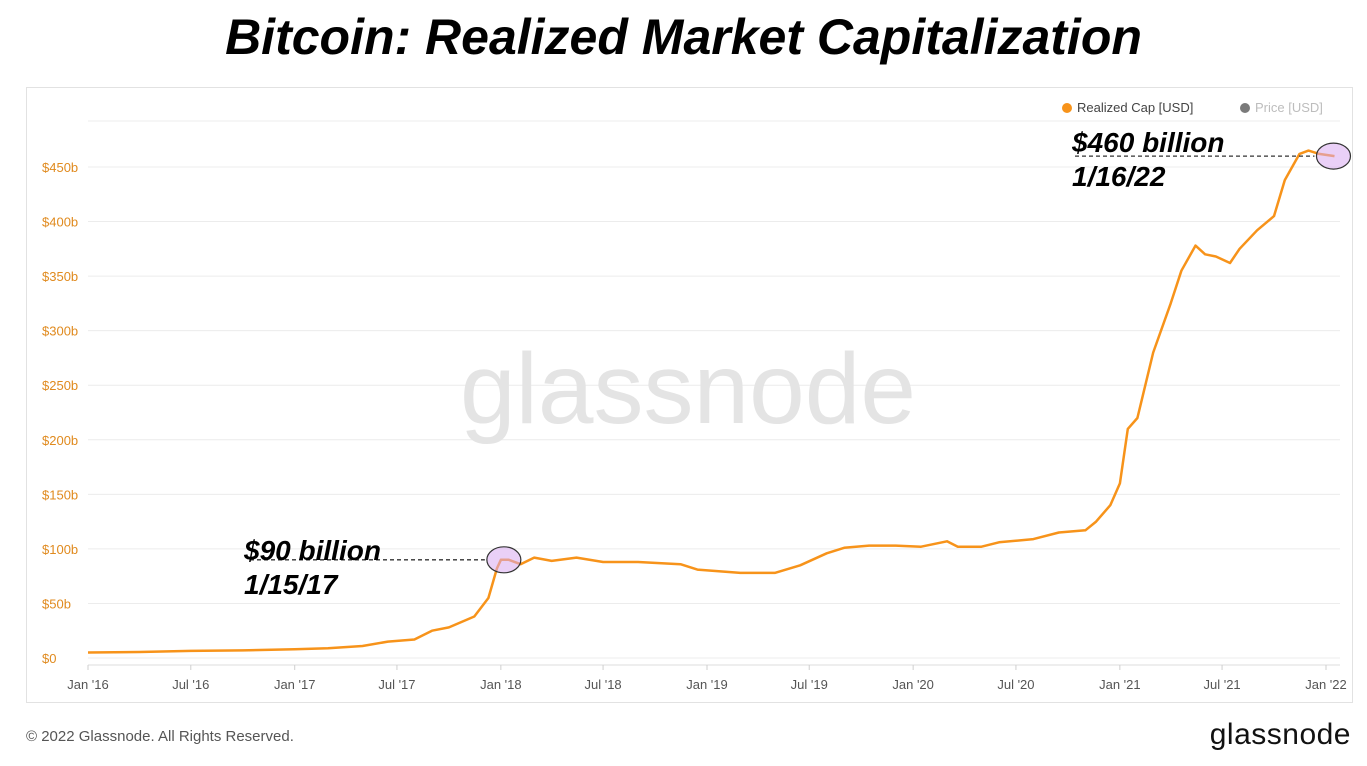 The width and height of the screenshot is (1367, 766). What do you see at coordinates (1148, 142) in the screenshot?
I see `annotation-2022-value: $460 billion` at bounding box center [1148, 142].